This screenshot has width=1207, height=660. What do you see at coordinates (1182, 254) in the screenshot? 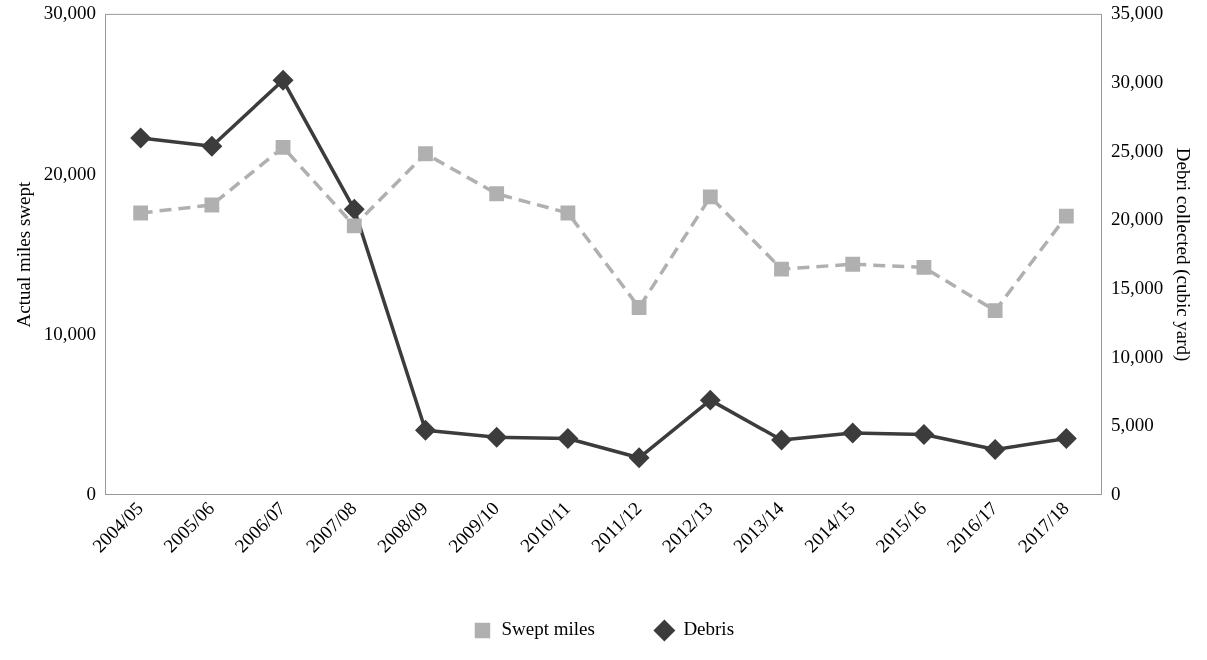
I see `y2-axis-title: Debri collected (cubic yard)` at bounding box center [1182, 254].